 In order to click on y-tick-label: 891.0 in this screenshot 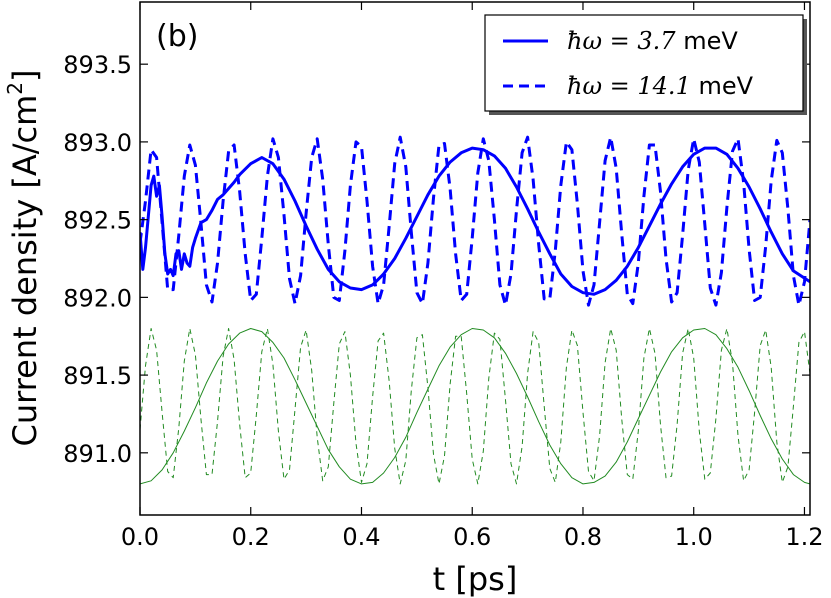, I will do `click(97, 454)`.